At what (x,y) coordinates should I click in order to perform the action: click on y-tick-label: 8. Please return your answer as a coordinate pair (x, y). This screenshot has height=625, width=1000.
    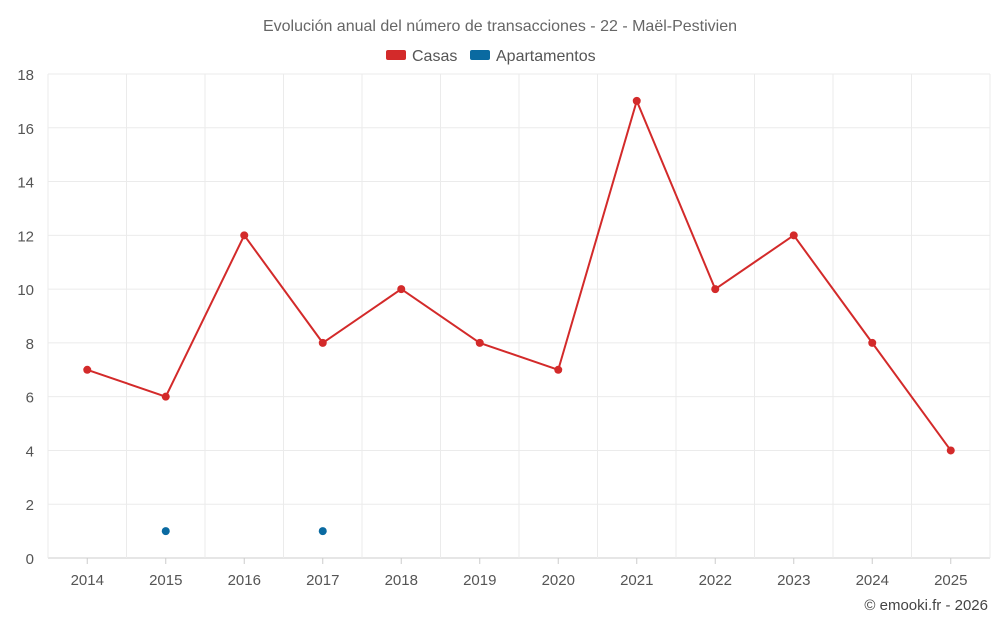
    Looking at the image, I should click on (30, 344).